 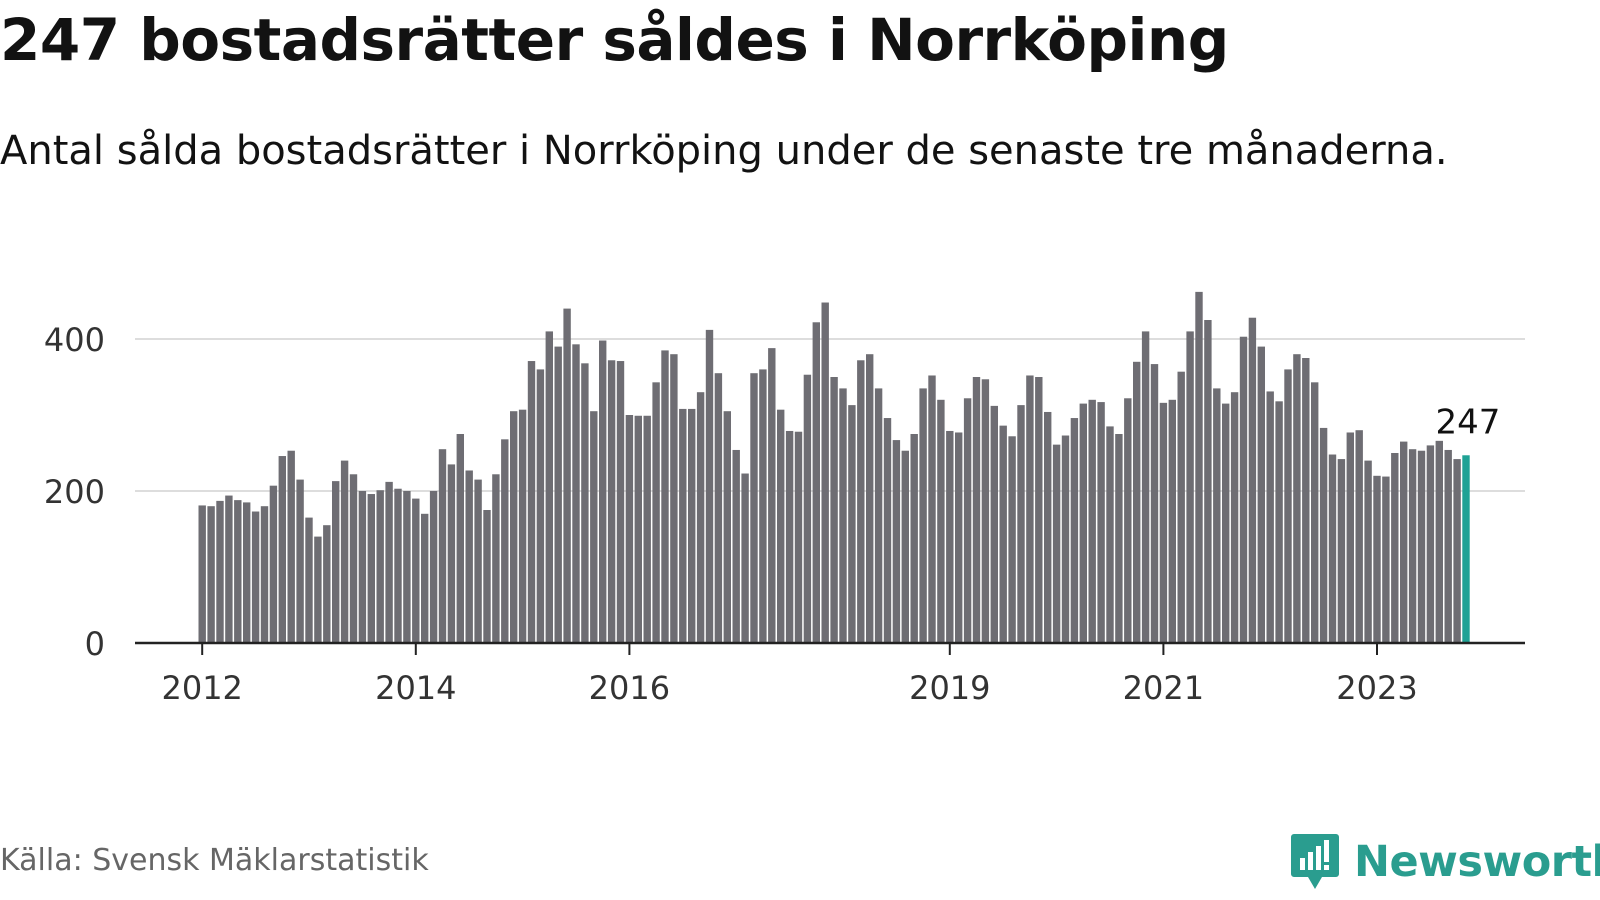 I want to click on y-tick-label: 200, so click(x=74, y=492).